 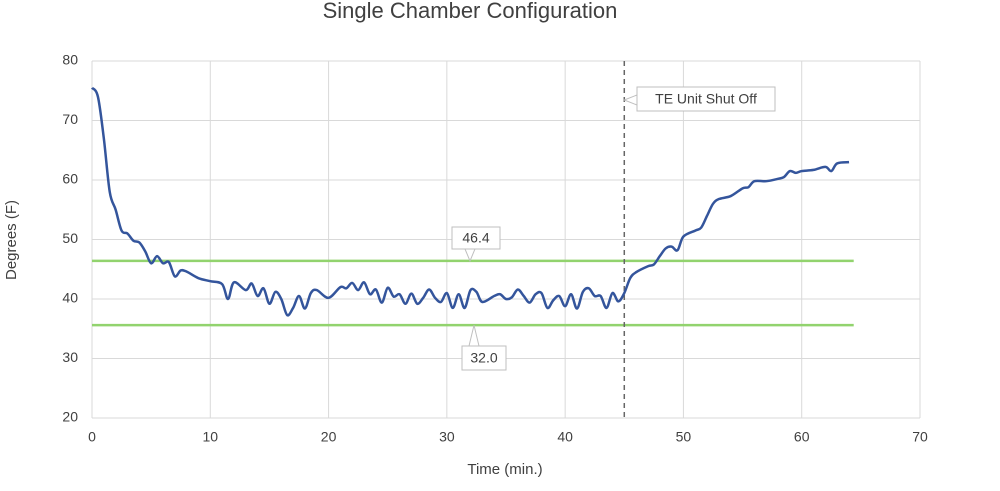 What do you see at coordinates (11, 240) in the screenshot?
I see `y-axis-label: Degrees (F)` at bounding box center [11, 240].